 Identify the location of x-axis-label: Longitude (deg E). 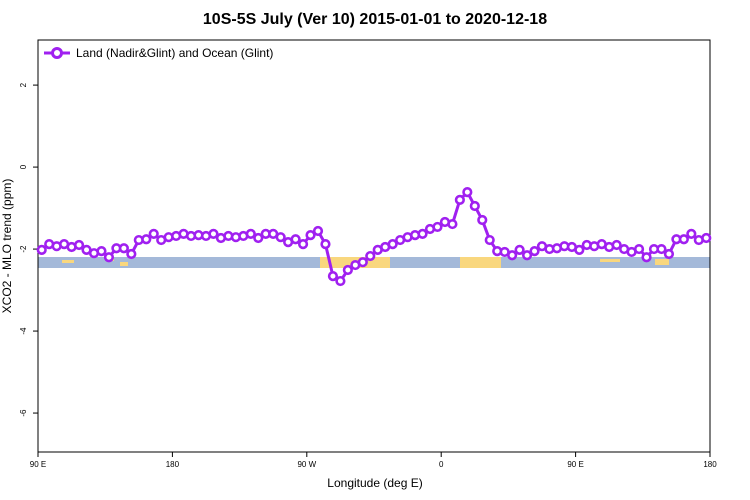
(374, 483).